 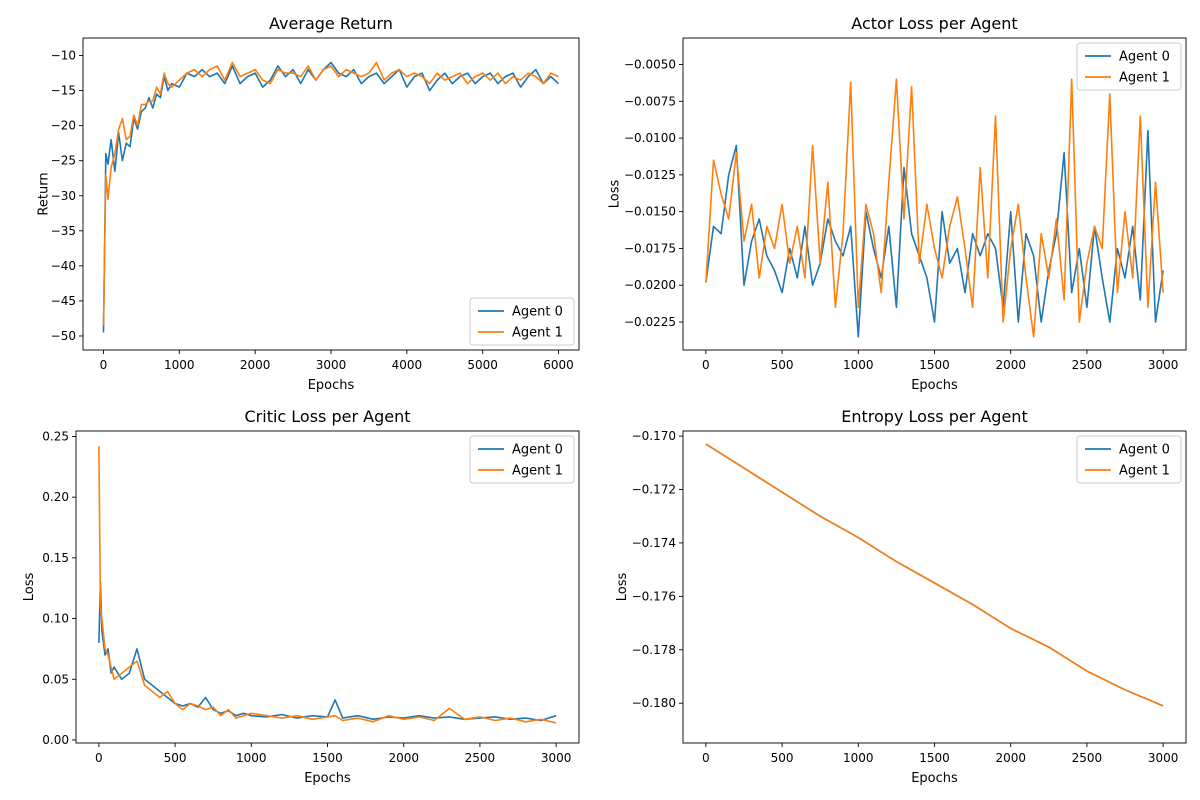 I want to click on y-tick-label: −0.180, so click(x=654, y=703).